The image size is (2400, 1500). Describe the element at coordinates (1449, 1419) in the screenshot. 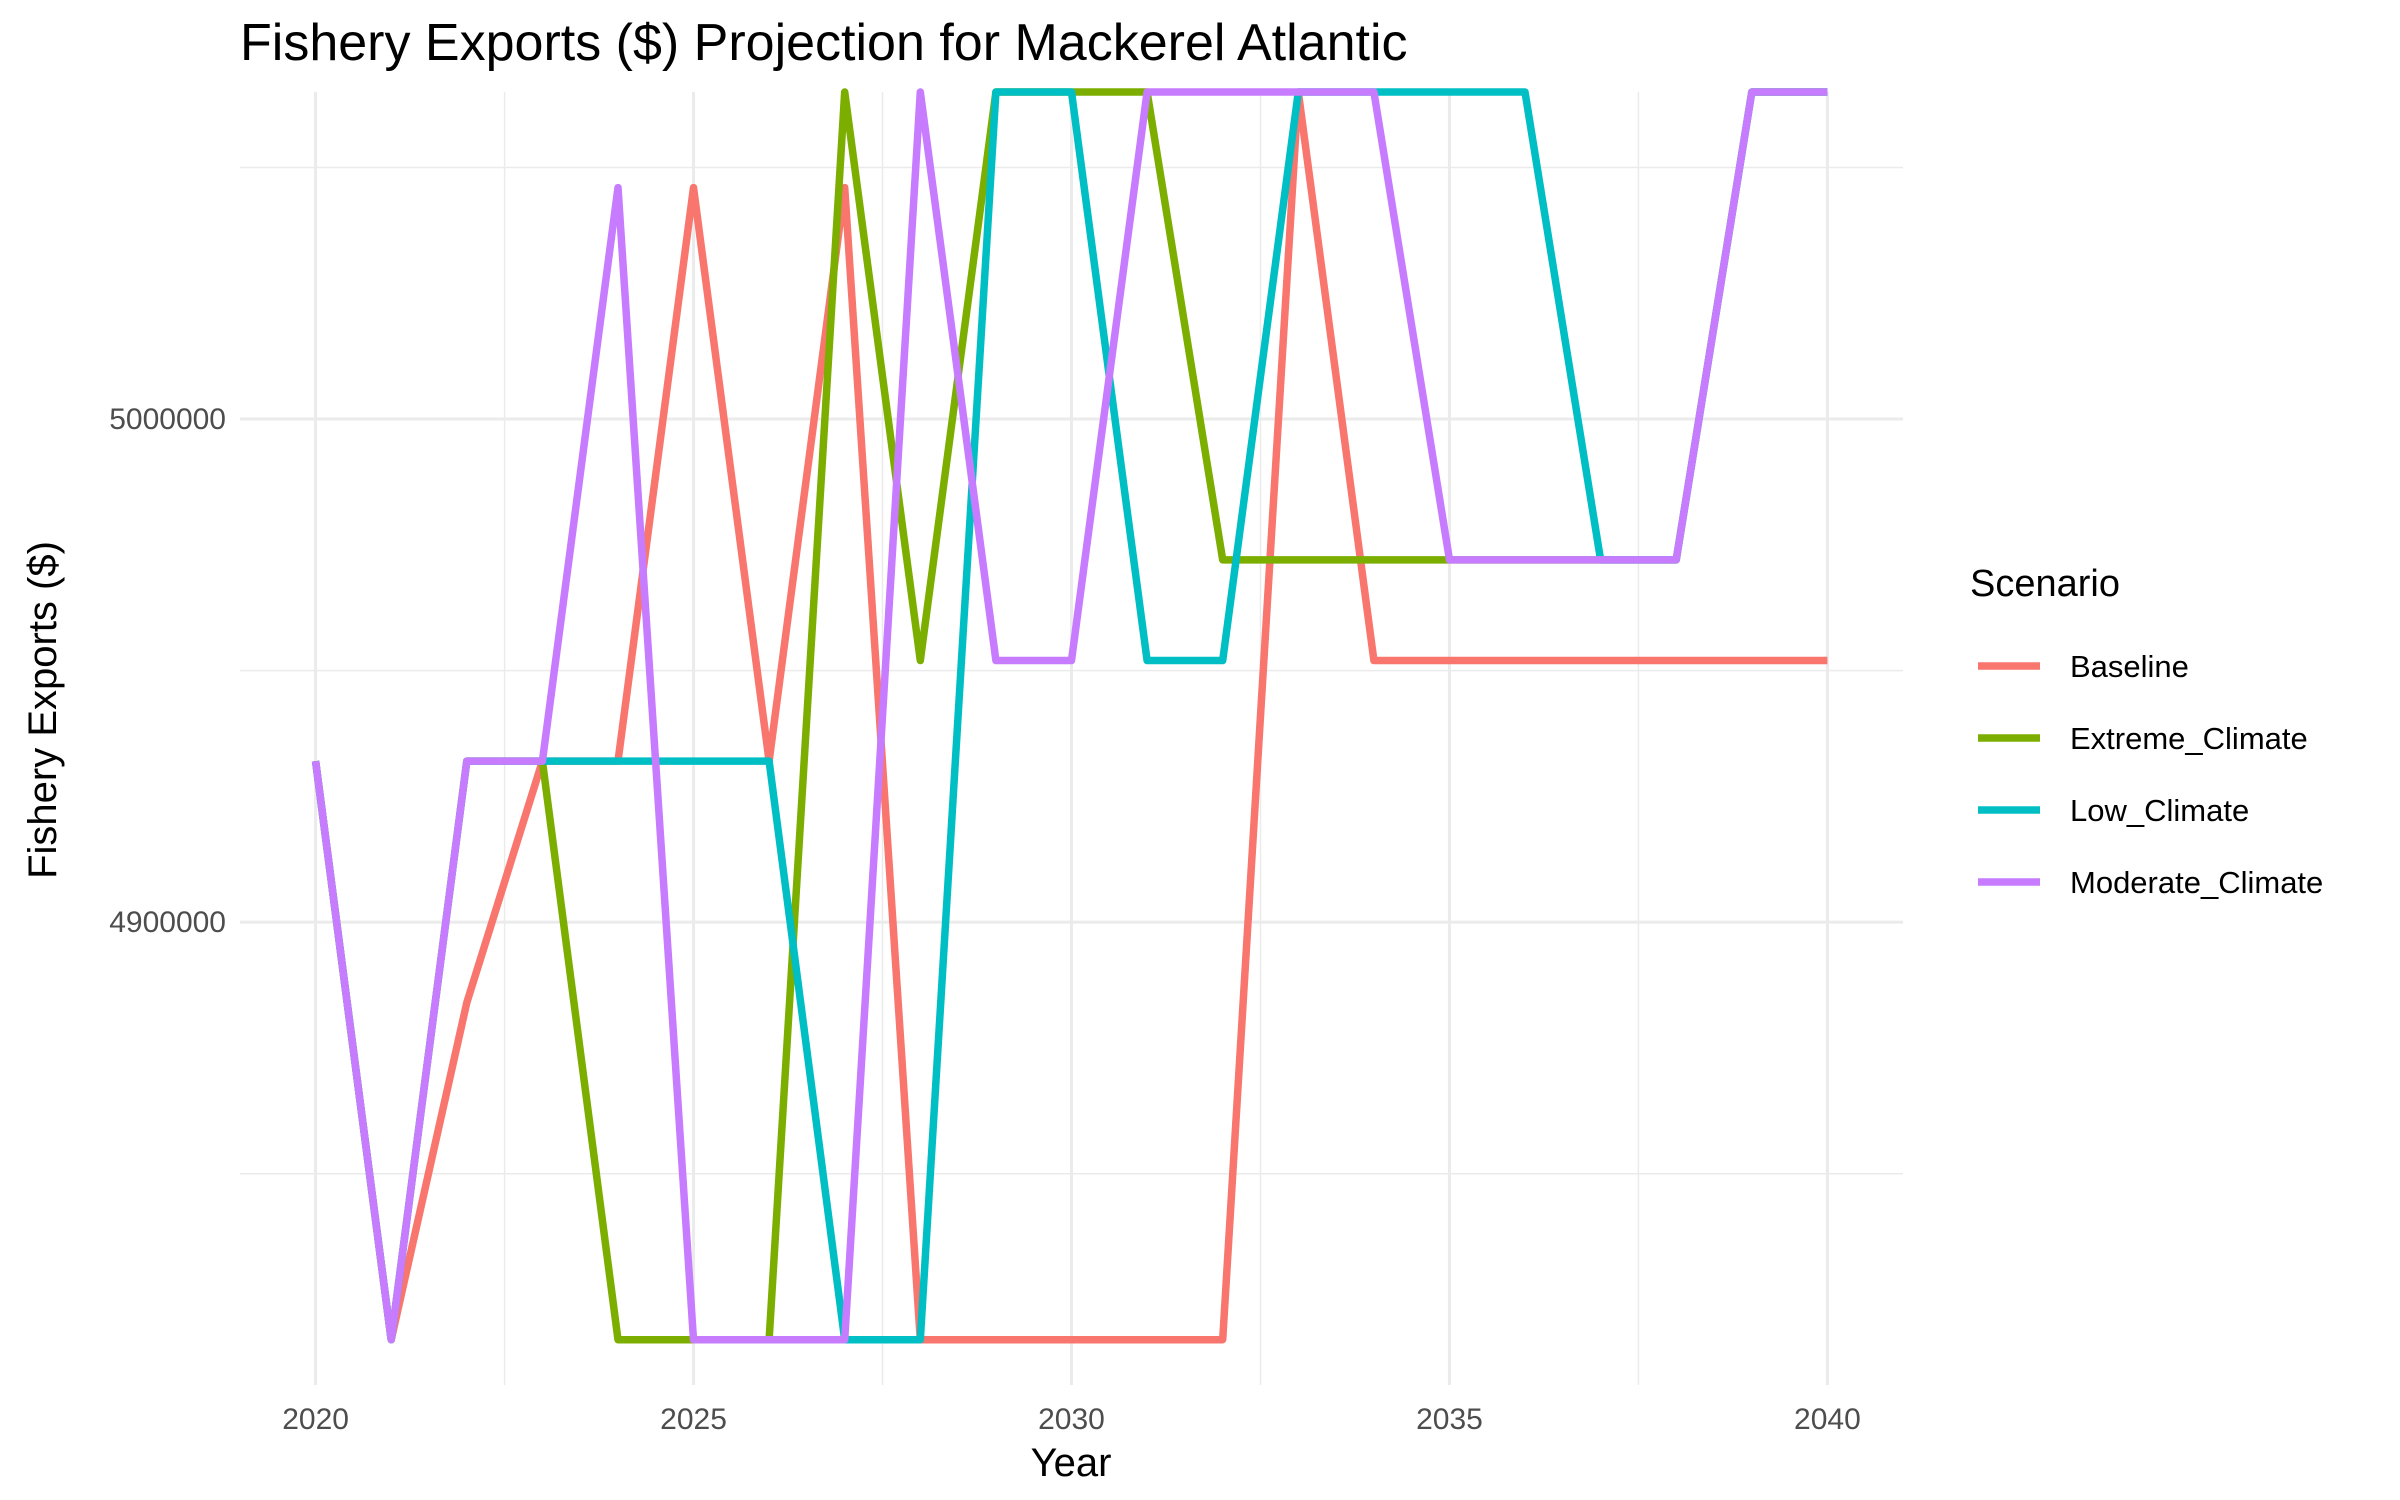

I see `x-tick-label: 2035` at that location.